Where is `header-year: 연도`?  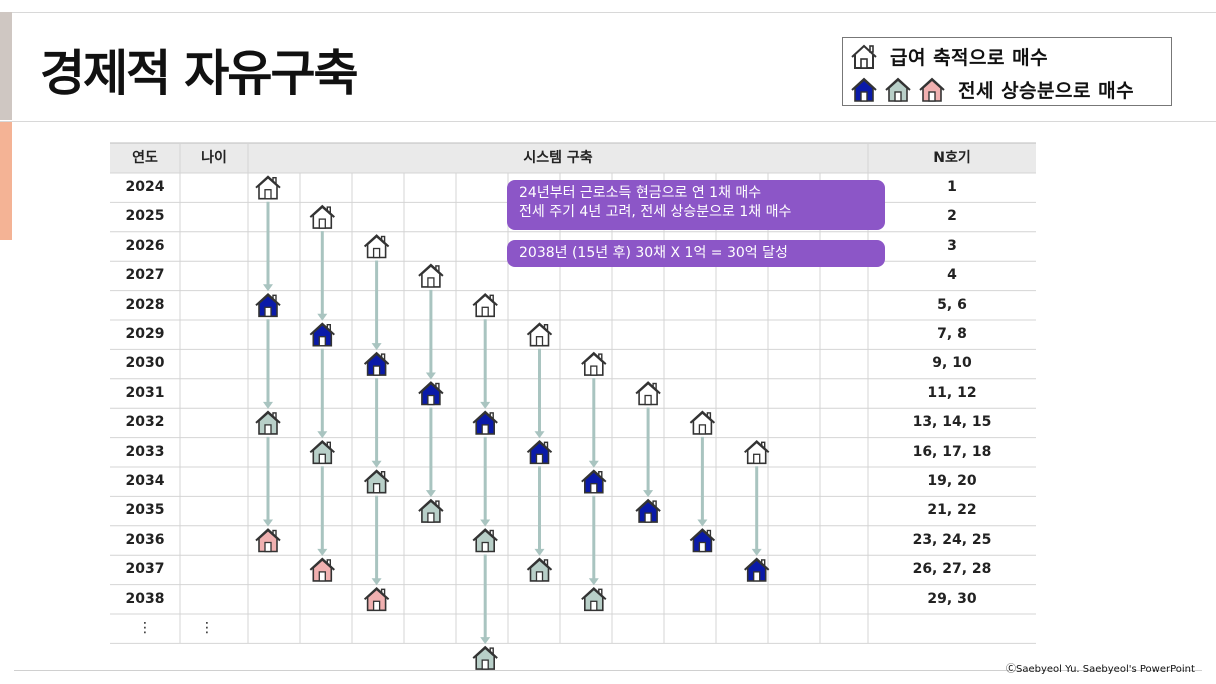 header-year: 연도 is located at coordinates (145, 158).